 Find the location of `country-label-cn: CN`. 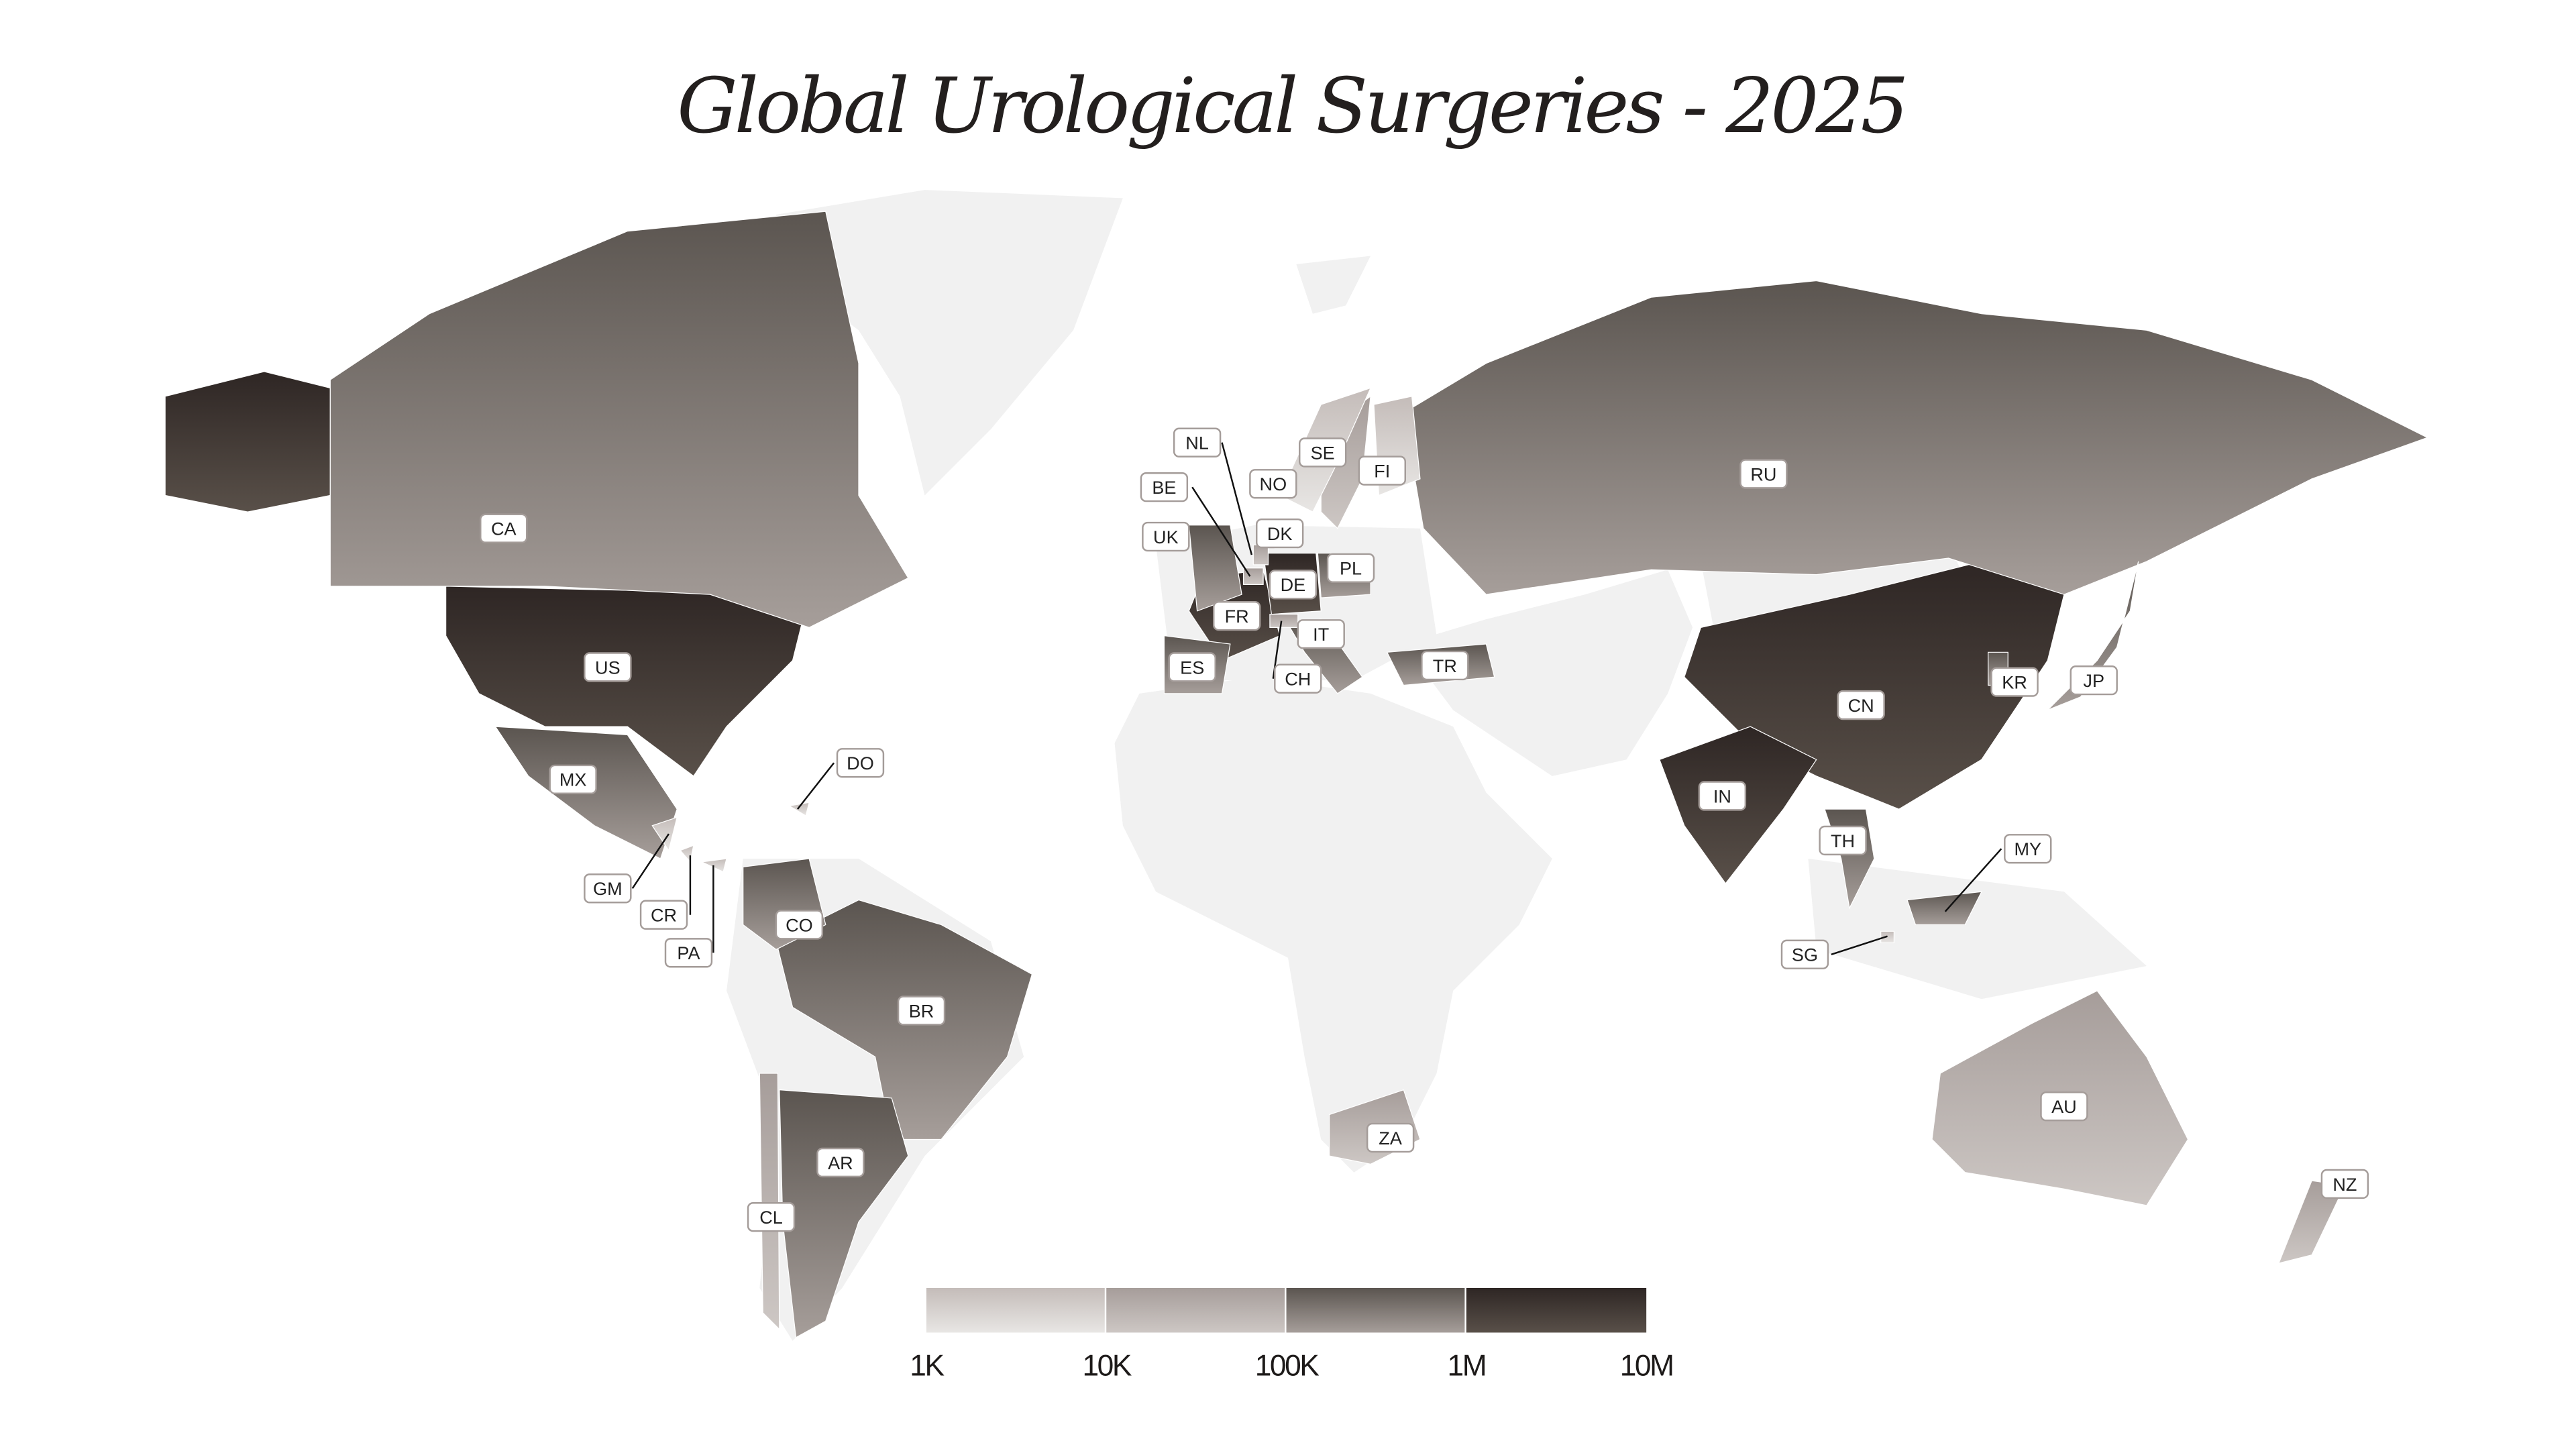

country-label-cn: CN is located at coordinates (1861, 705).